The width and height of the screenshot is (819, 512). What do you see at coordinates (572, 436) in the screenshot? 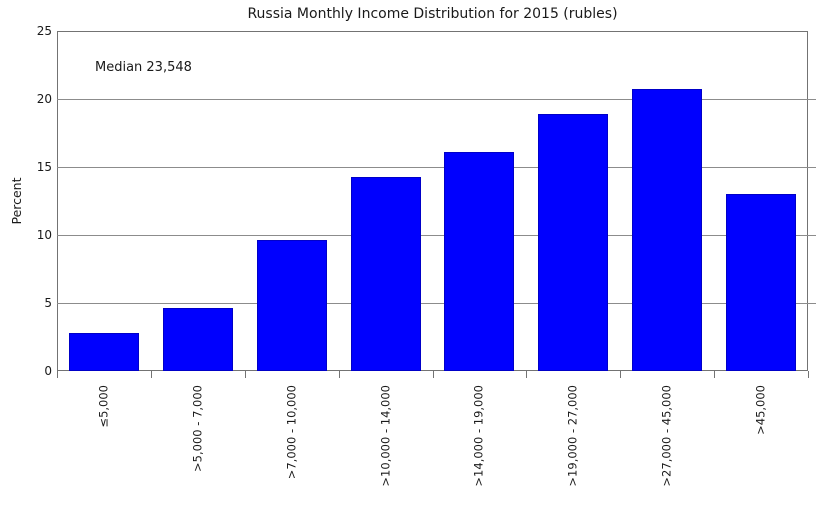
I see `x-tick-label: >19,000 - 27,000` at bounding box center [572, 436].